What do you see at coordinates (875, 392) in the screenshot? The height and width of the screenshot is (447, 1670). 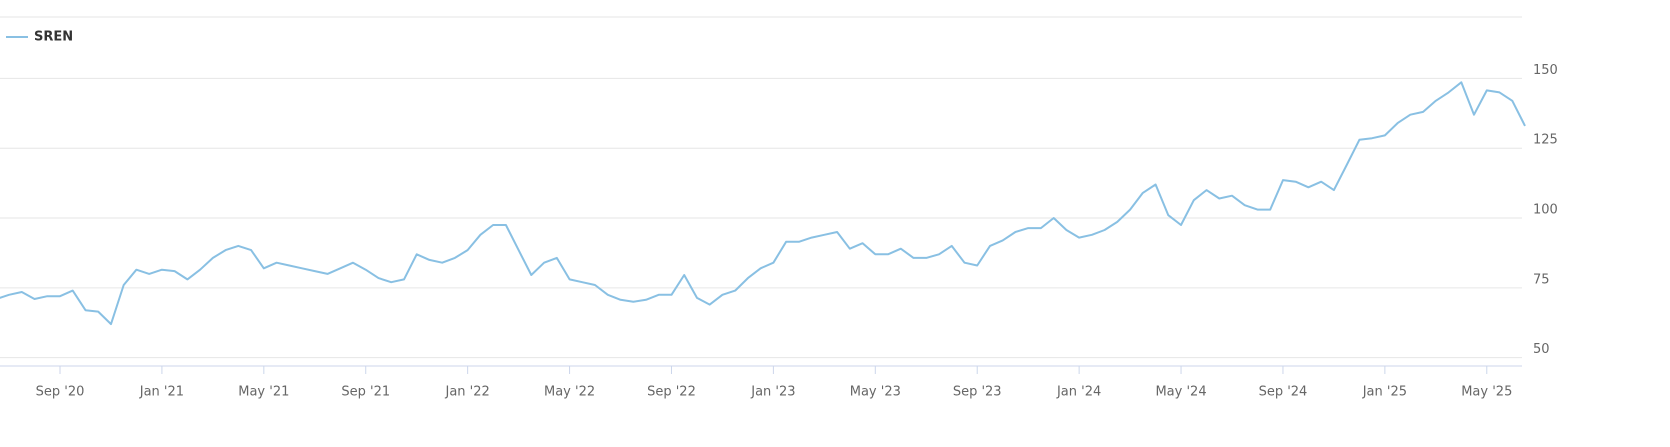 I see `x-tick-label: May '23` at bounding box center [875, 392].